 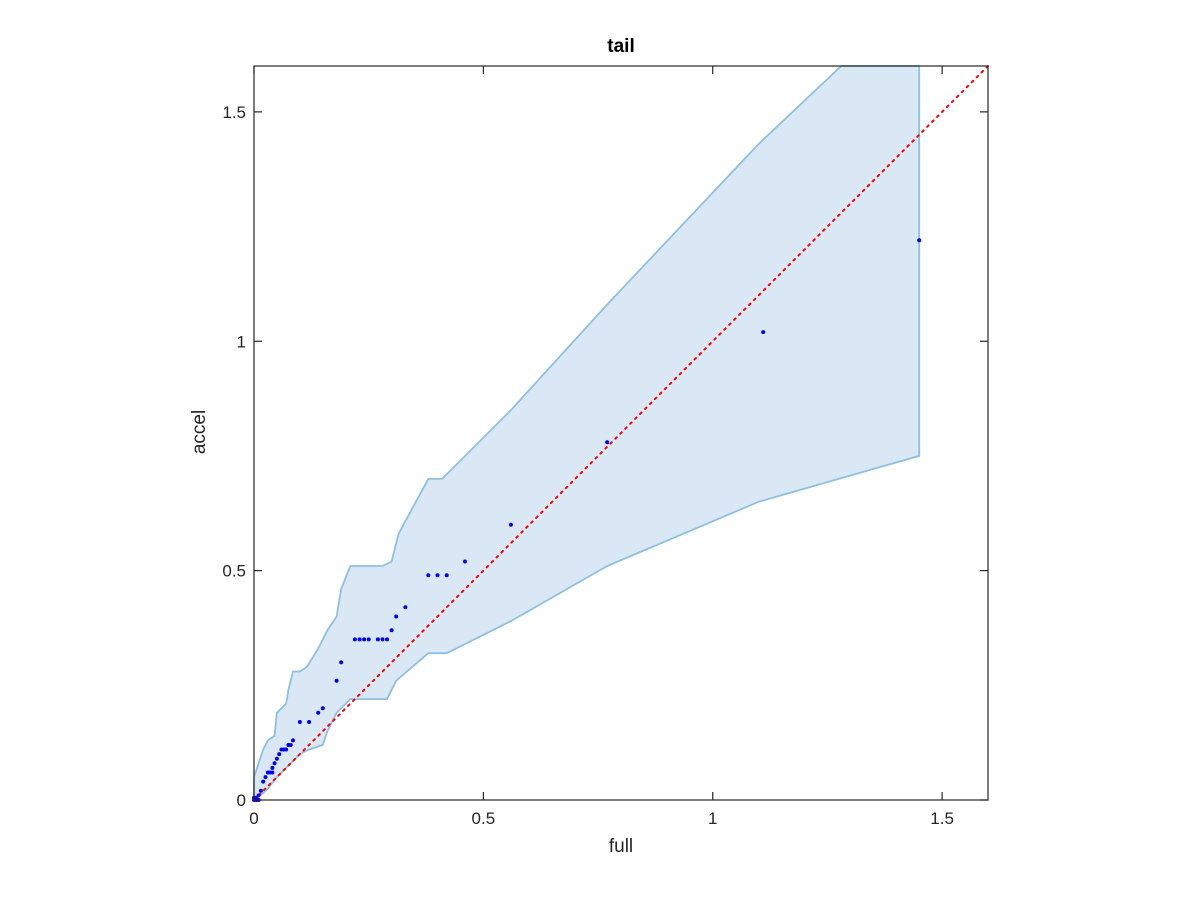 What do you see at coordinates (942, 818) in the screenshot?
I see `x-tick-label: 1.5` at bounding box center [942, 818].